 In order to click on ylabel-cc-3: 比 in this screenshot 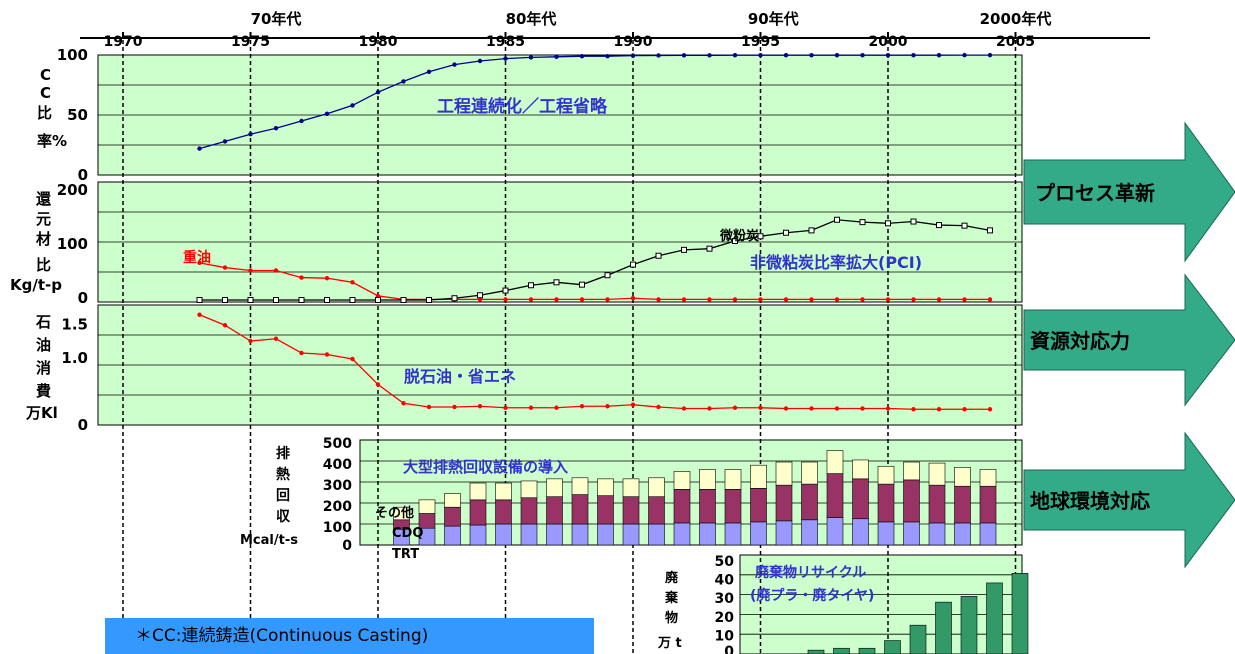, I will do `click(44, 113)`.